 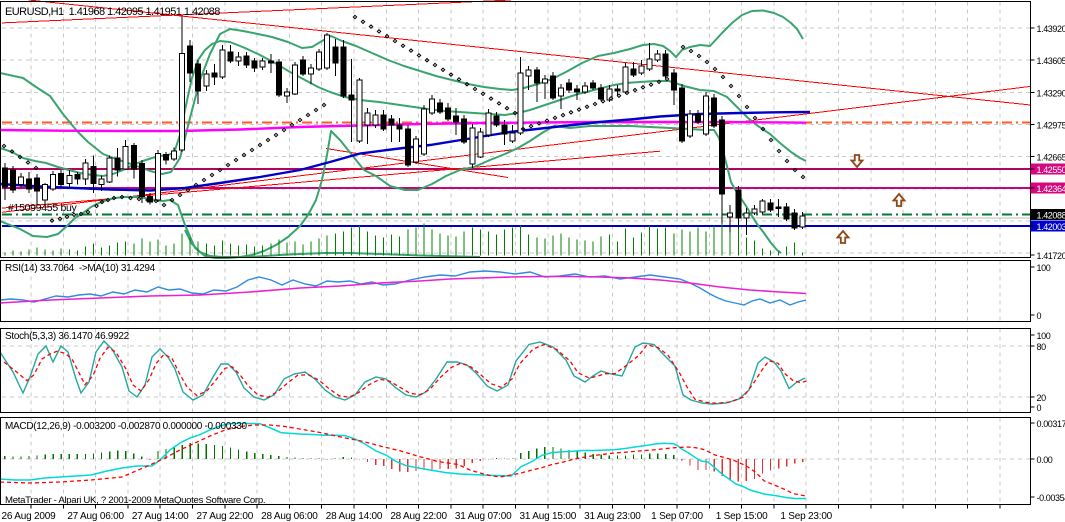 I want to click on svg-text: 1.42550, so click(x=1051, y=170).